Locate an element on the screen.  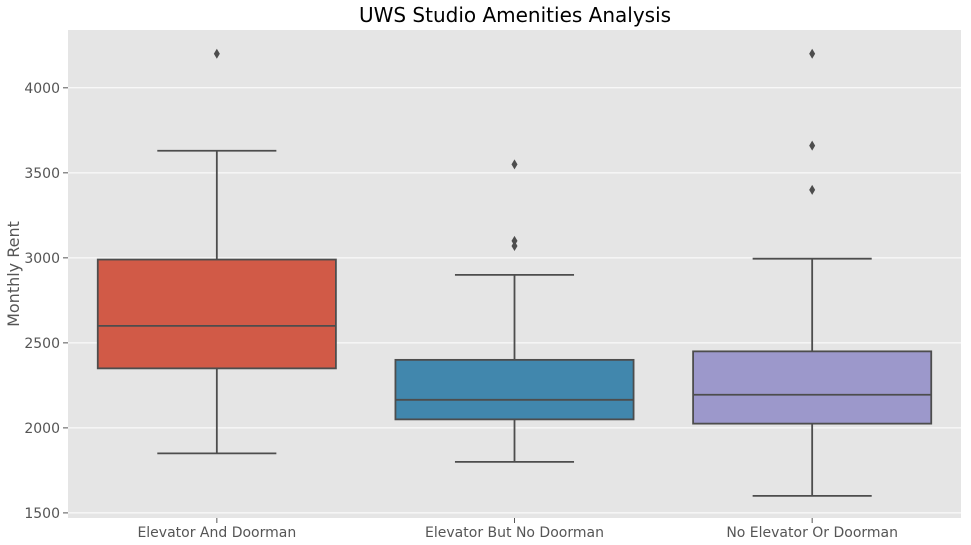
y-tick-label: 2500 is located at coordinates (42, 344).